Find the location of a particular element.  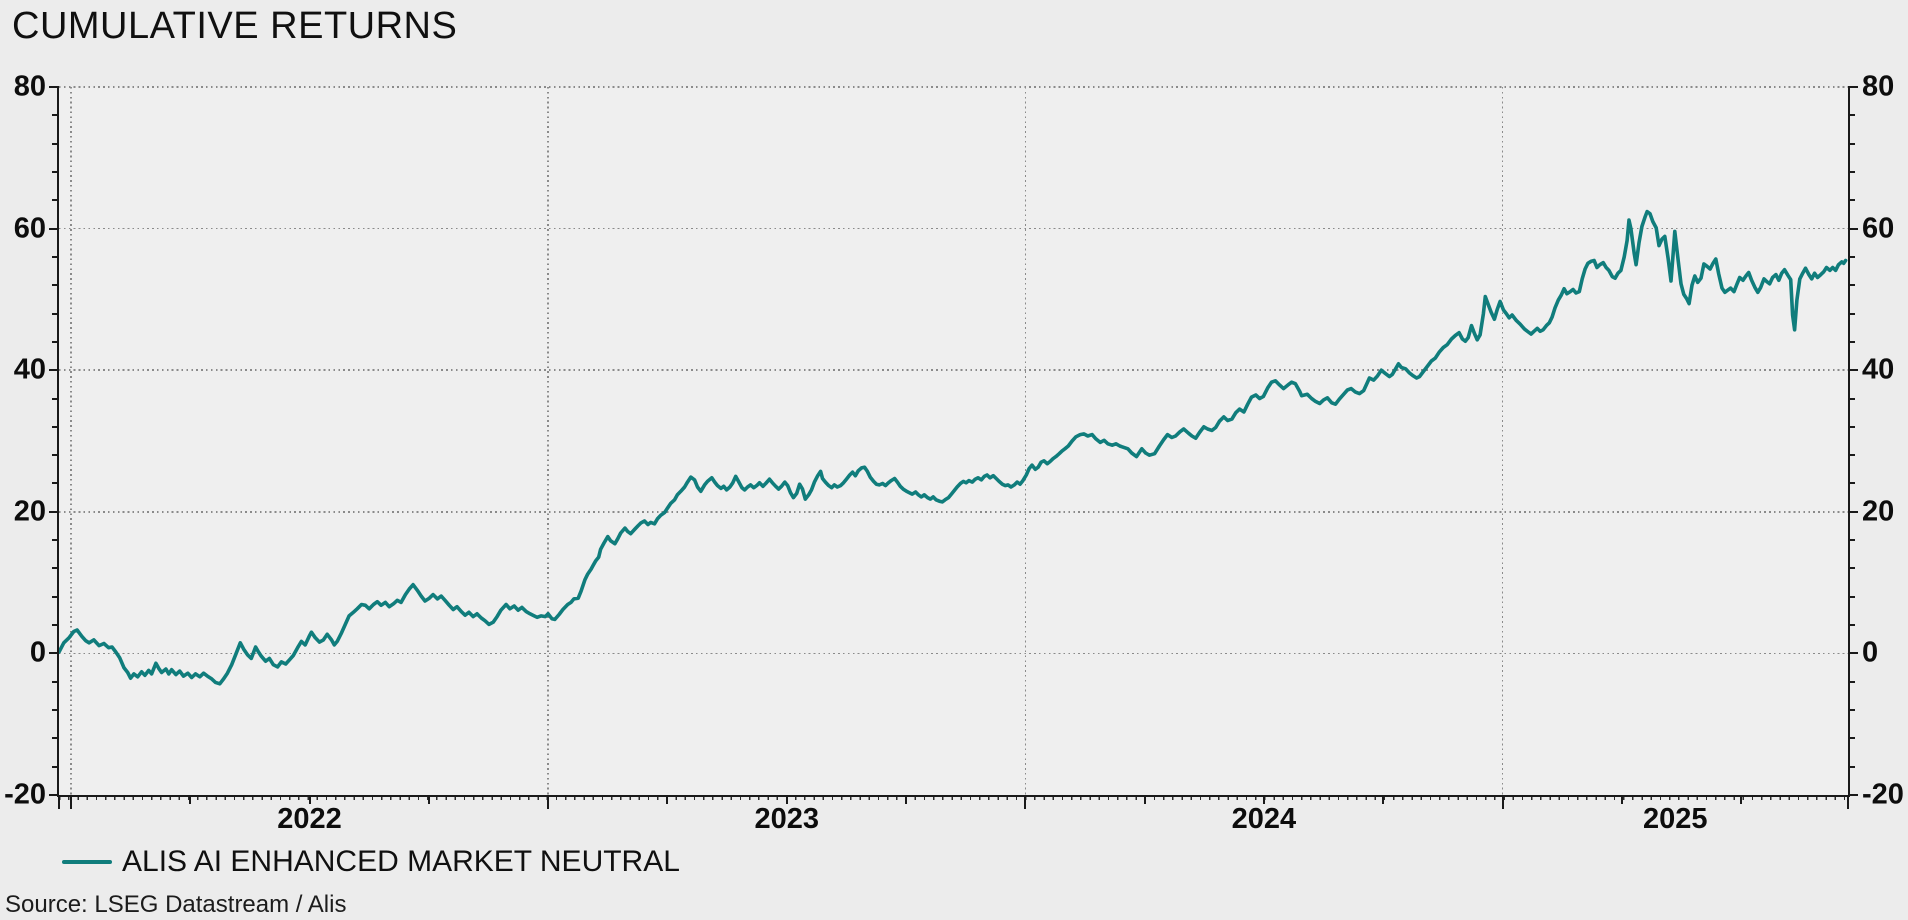

x-axis-weekly-ticks is located at coordinates (953, 798).